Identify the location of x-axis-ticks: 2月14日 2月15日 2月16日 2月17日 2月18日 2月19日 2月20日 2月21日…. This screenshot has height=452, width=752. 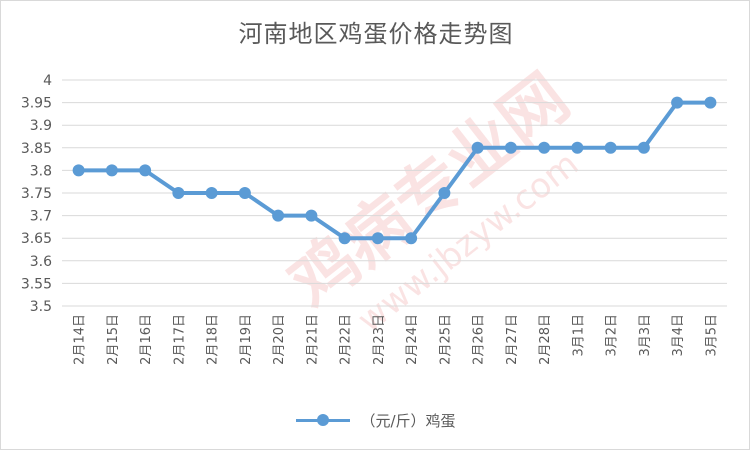
(396, 339).